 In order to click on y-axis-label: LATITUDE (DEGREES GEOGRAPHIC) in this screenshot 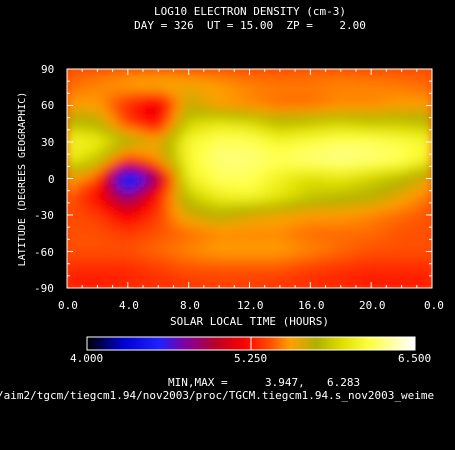, I will do `click(22, 179)`.